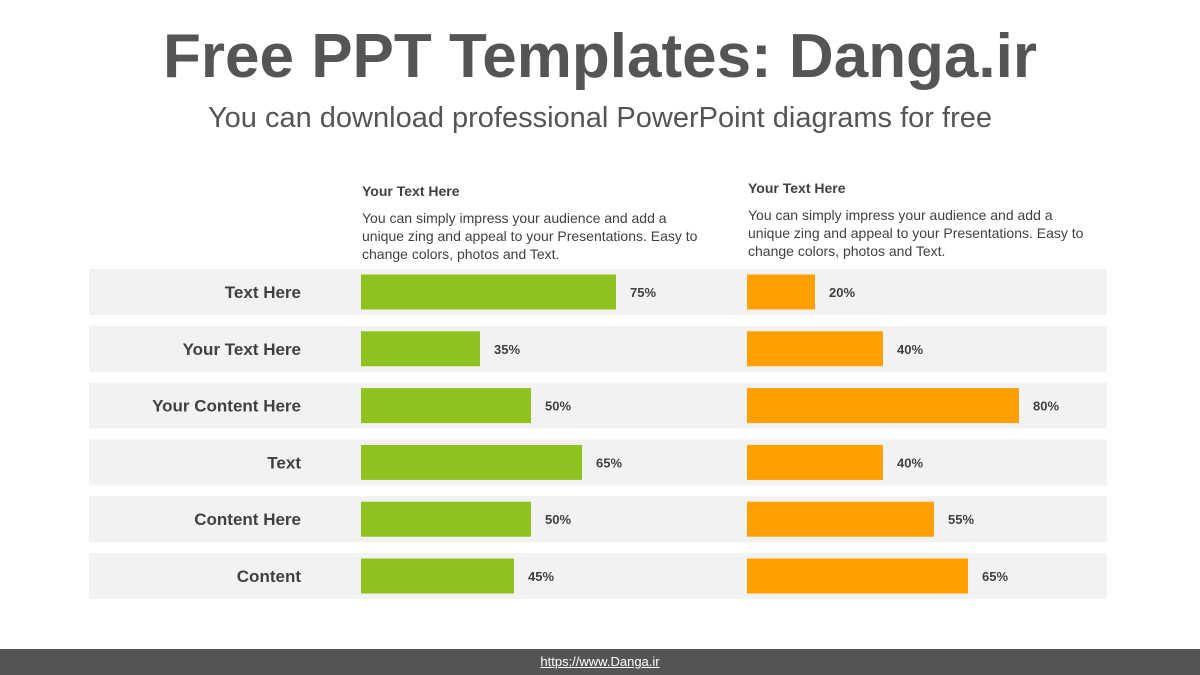 This screenshot has height=675, width=1200. What do you see at coordinates (797, 188) in the screenshot?
I see `column-heading-2: Your Text Here` at bounding box center [797, 188].